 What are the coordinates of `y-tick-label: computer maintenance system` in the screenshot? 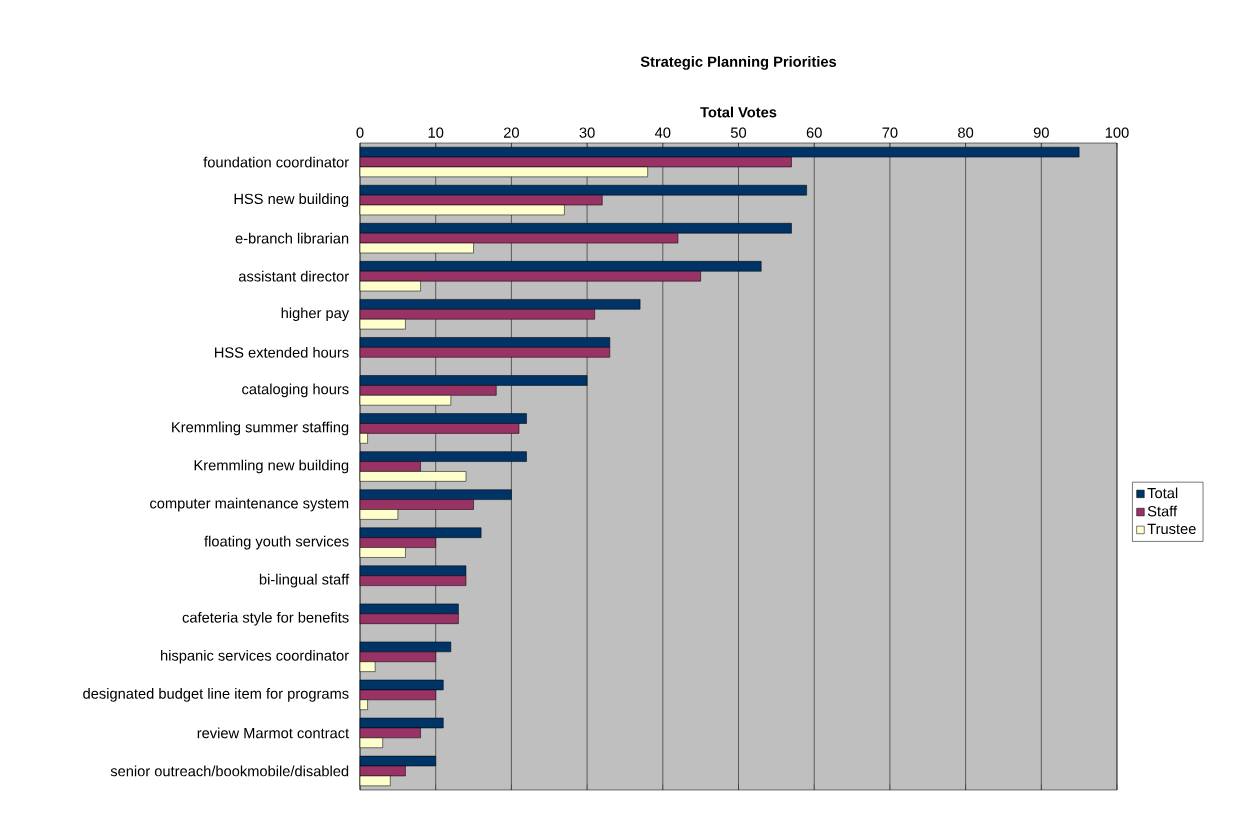 It's located at (249, 504).